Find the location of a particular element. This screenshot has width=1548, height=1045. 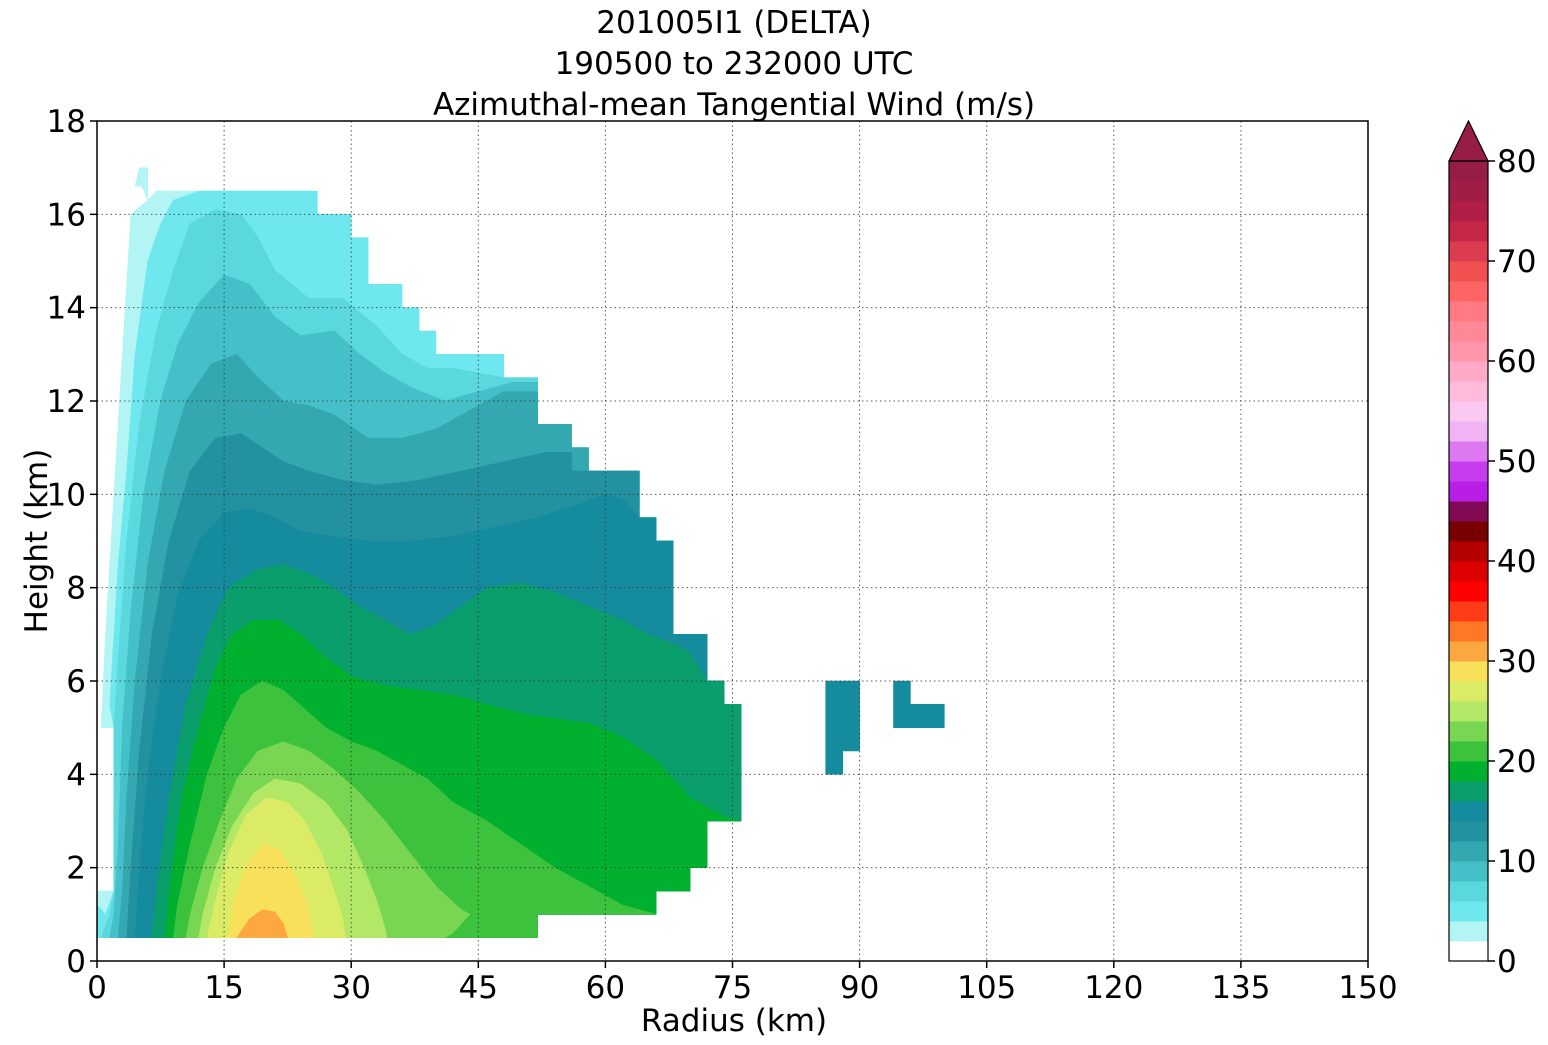

x-axis-ticks: 0 15 30 45 60 75 90 105 120 135 150 is located at coordinates (742, 983).